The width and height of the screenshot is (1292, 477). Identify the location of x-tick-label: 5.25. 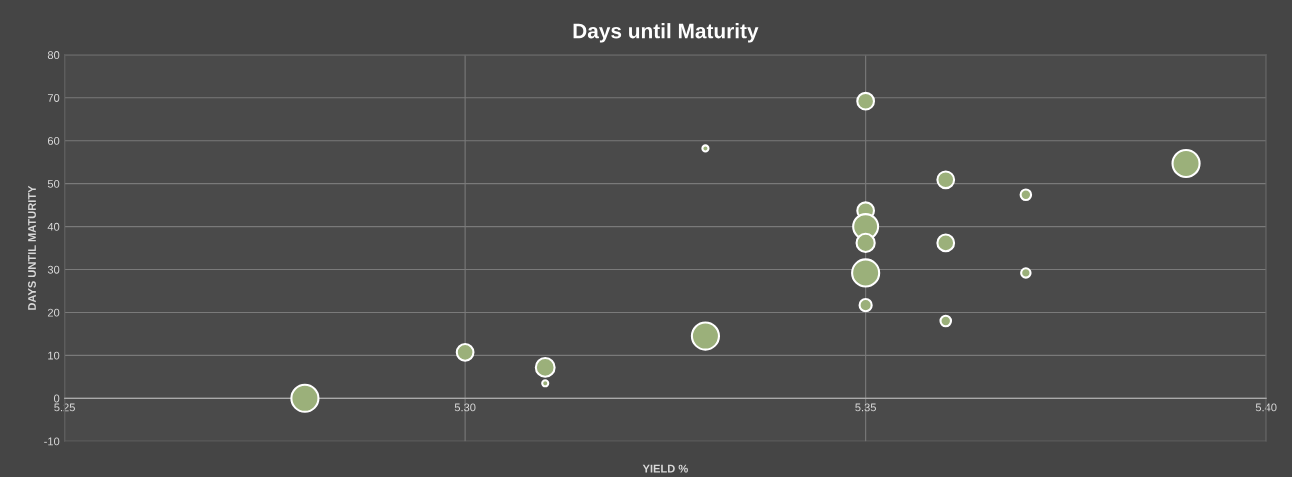
(64, 407).